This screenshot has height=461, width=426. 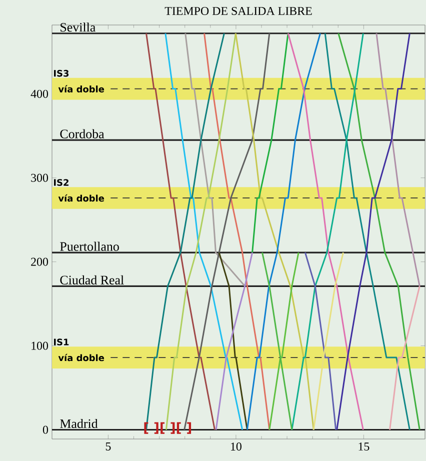 What do you see at coordinates (45, 430) in the screenshot?
I see `y-tick-label: 0` at bounding box center [45, 430].